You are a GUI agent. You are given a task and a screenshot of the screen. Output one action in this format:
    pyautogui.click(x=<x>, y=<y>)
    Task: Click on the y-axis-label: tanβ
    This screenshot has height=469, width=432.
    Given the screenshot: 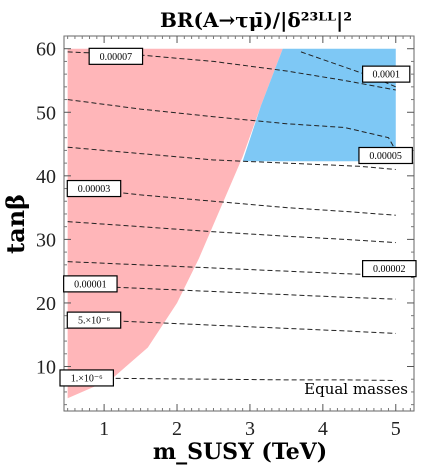 What is the action you would take?
    pyautogui.click(x=15, y=224)
    